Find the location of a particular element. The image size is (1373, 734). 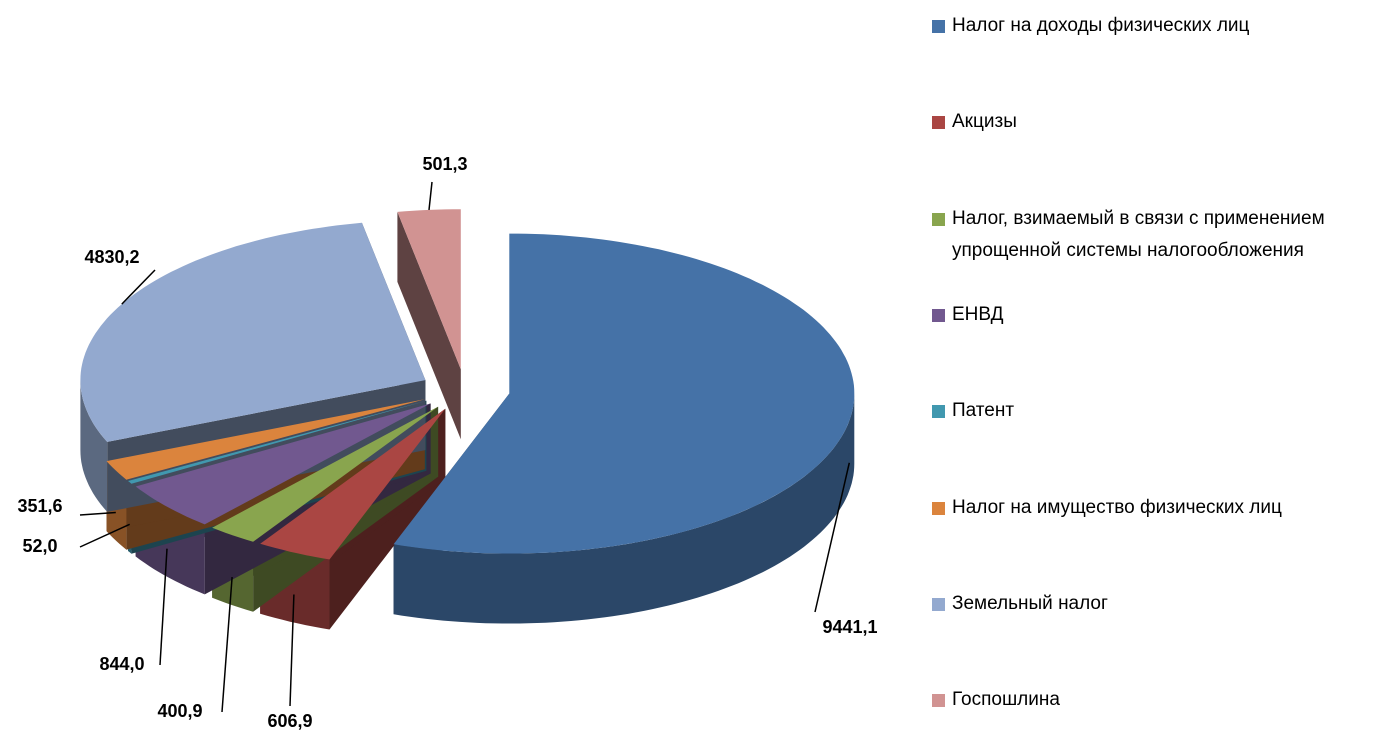

data-label: 351,6 is located at coordinates (39, 506).